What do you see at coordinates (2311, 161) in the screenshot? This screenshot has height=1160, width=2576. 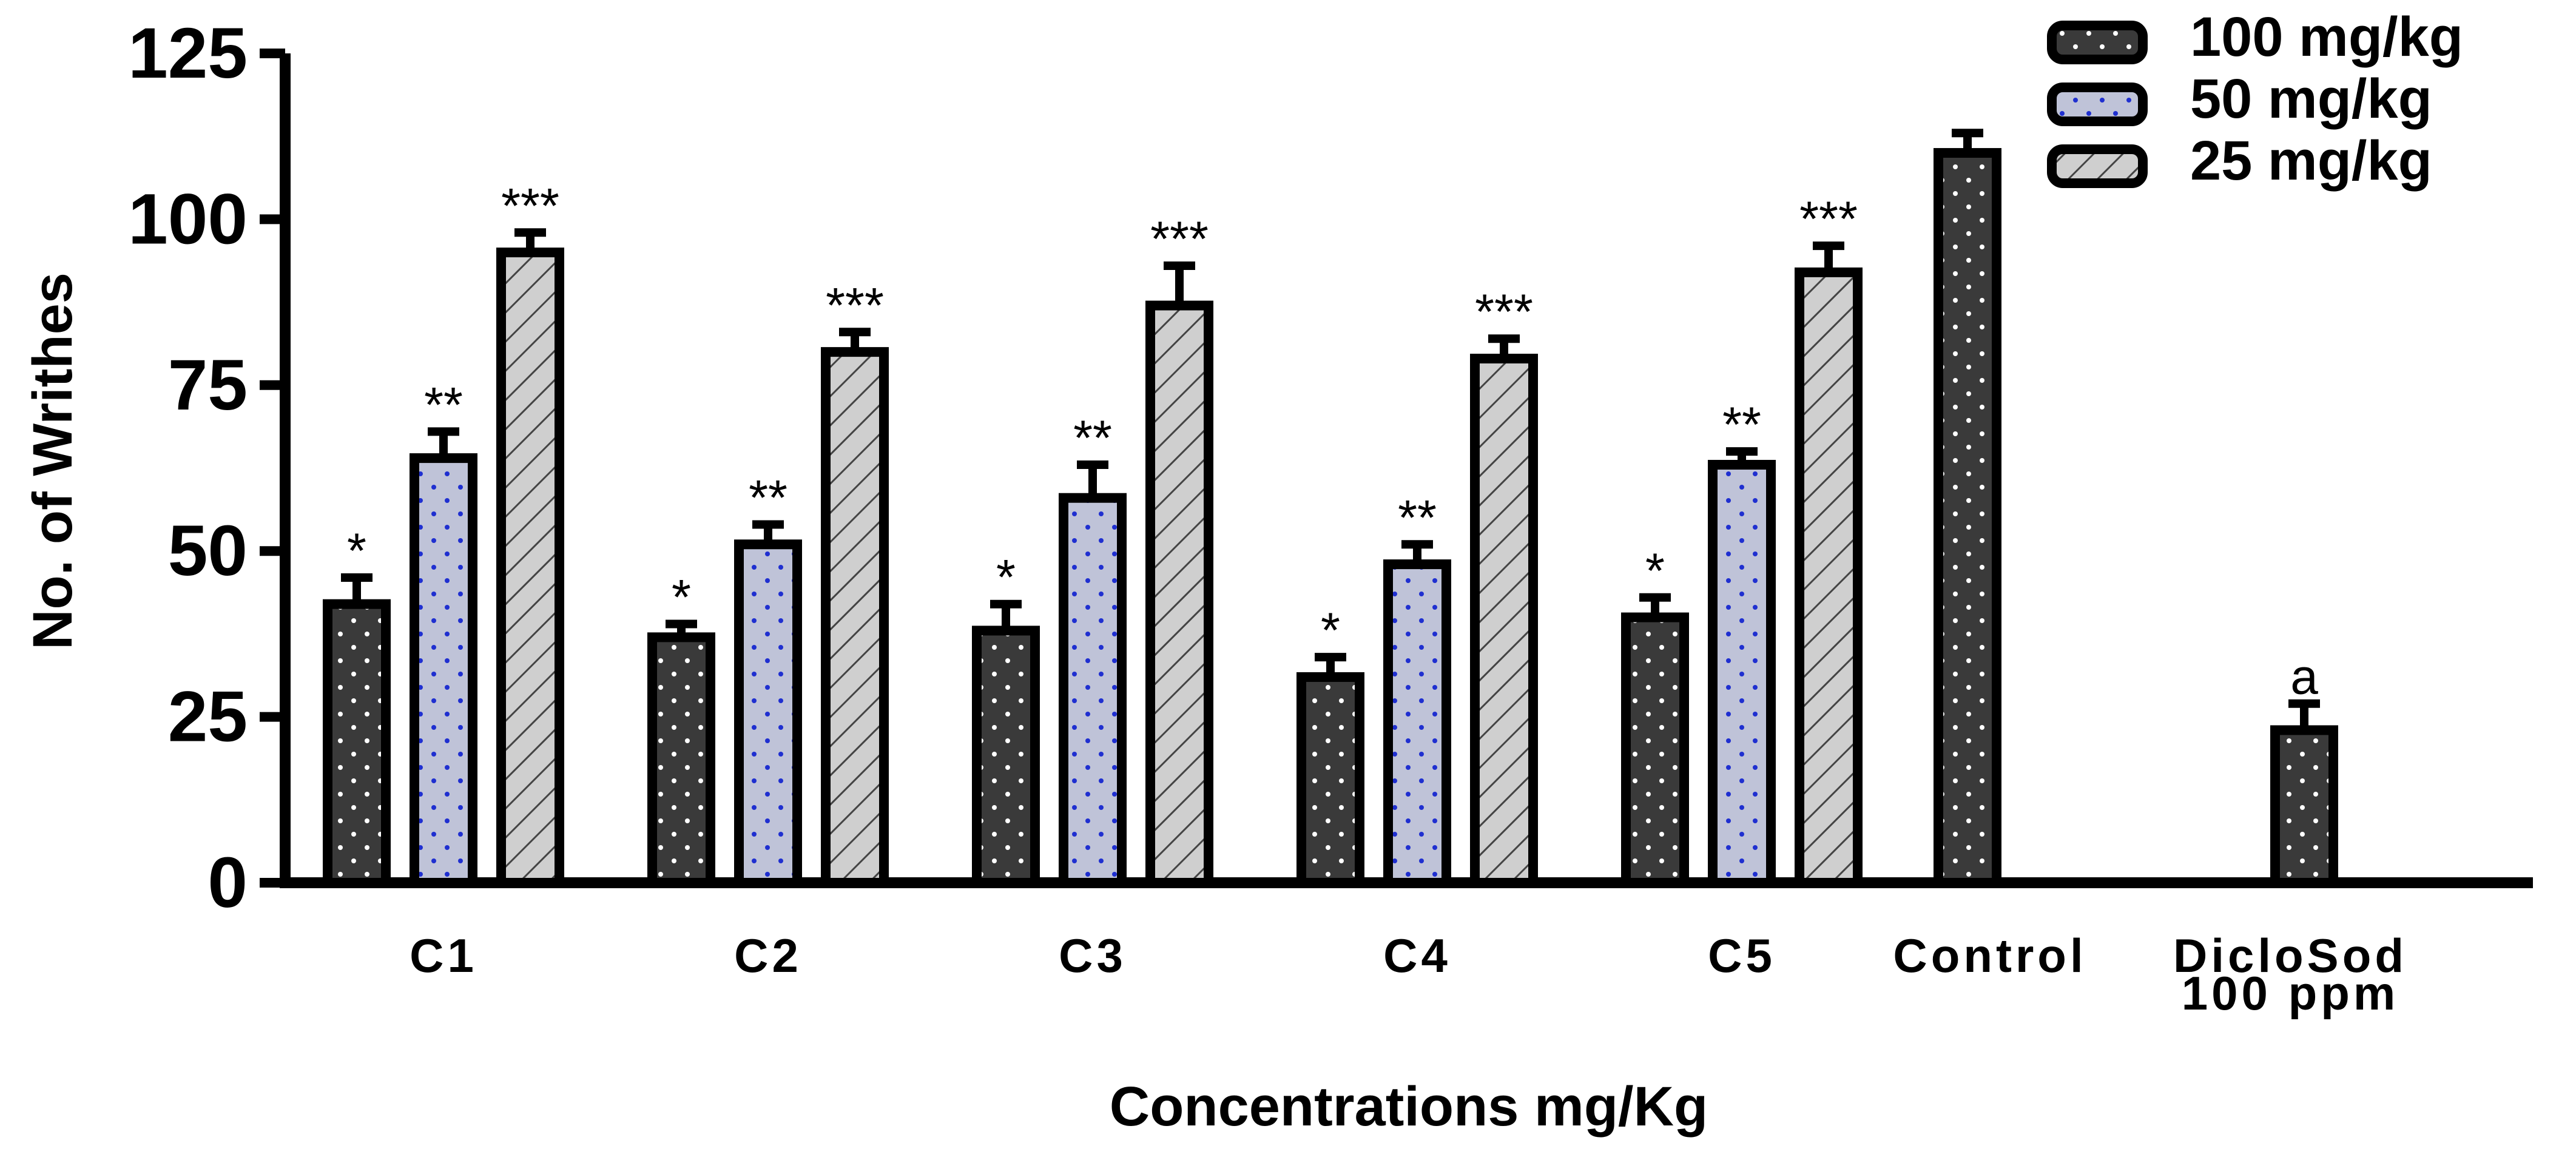 I see `legend-label: 25 mg/kg` at bounding box center [2311, 161].